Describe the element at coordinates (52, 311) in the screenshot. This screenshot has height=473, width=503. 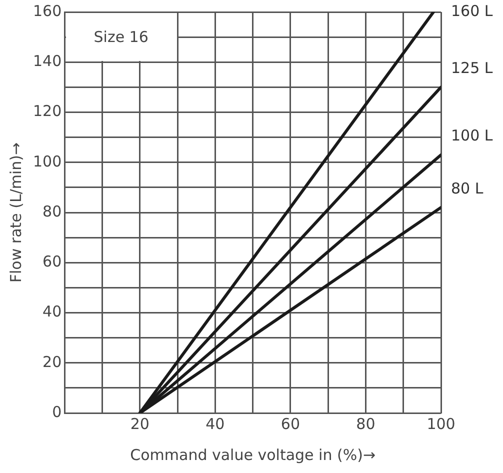
I see `y-tick-label: 40` at that location.